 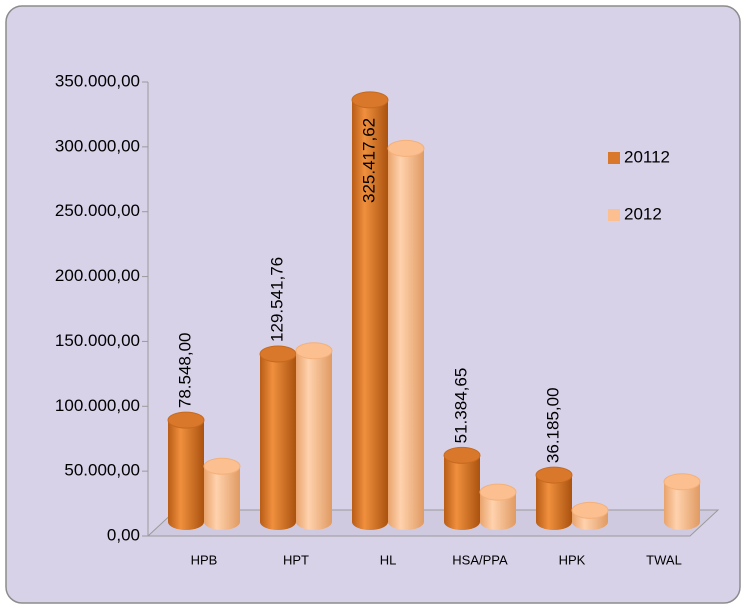 I want to click on y-tick-label: 300.000,00, so click(x=97, y=145).